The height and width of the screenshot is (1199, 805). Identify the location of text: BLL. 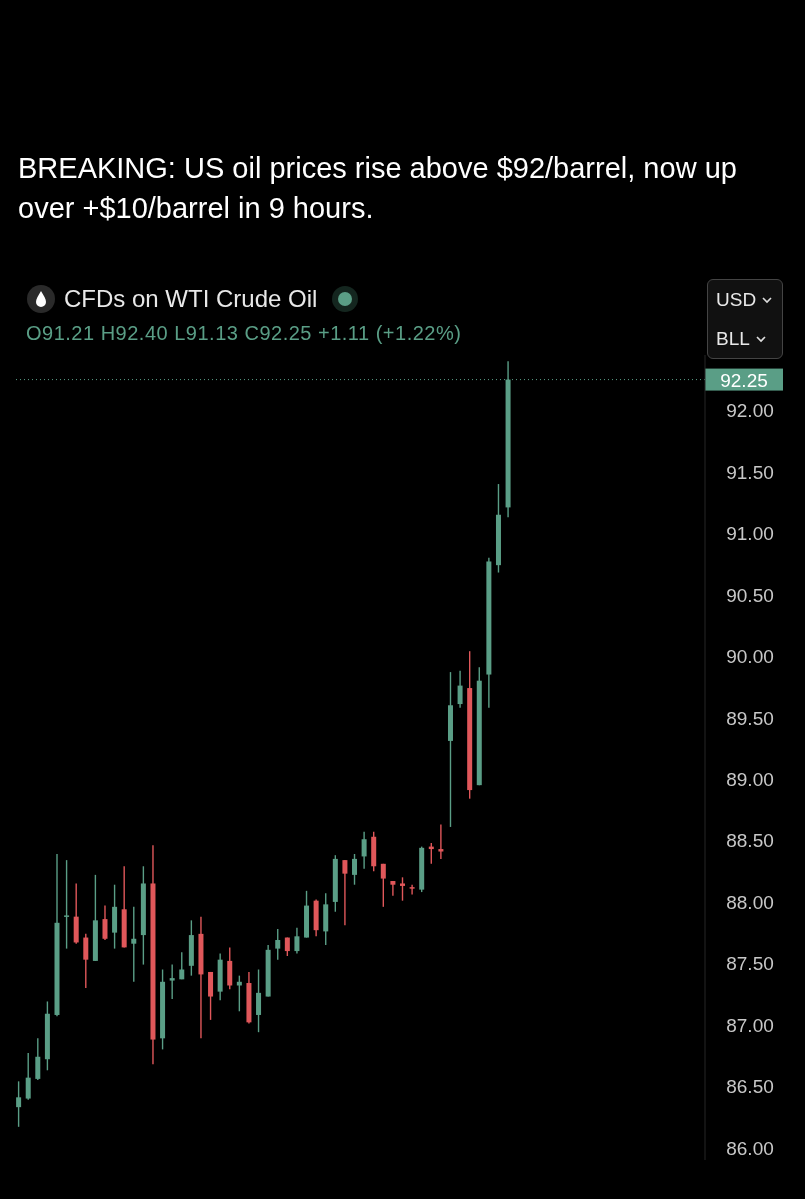
(733, 338).